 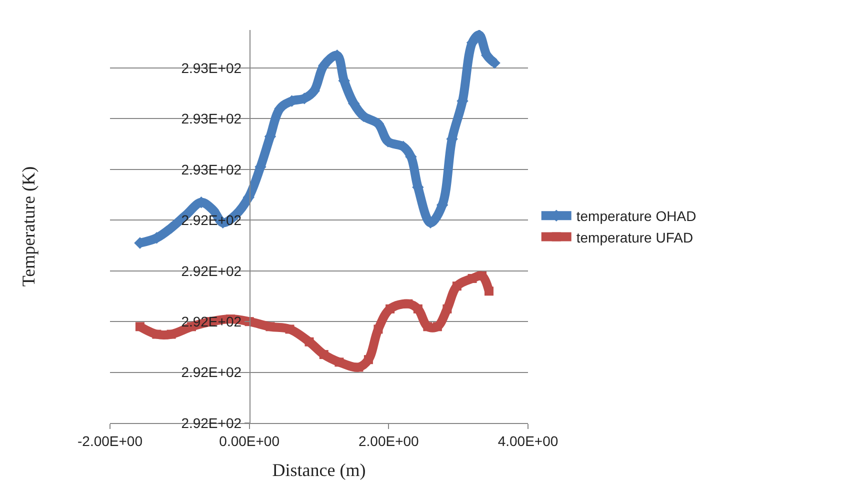 I want to click on y-axis-title: Temperature (K), so click(x=28, y=226).